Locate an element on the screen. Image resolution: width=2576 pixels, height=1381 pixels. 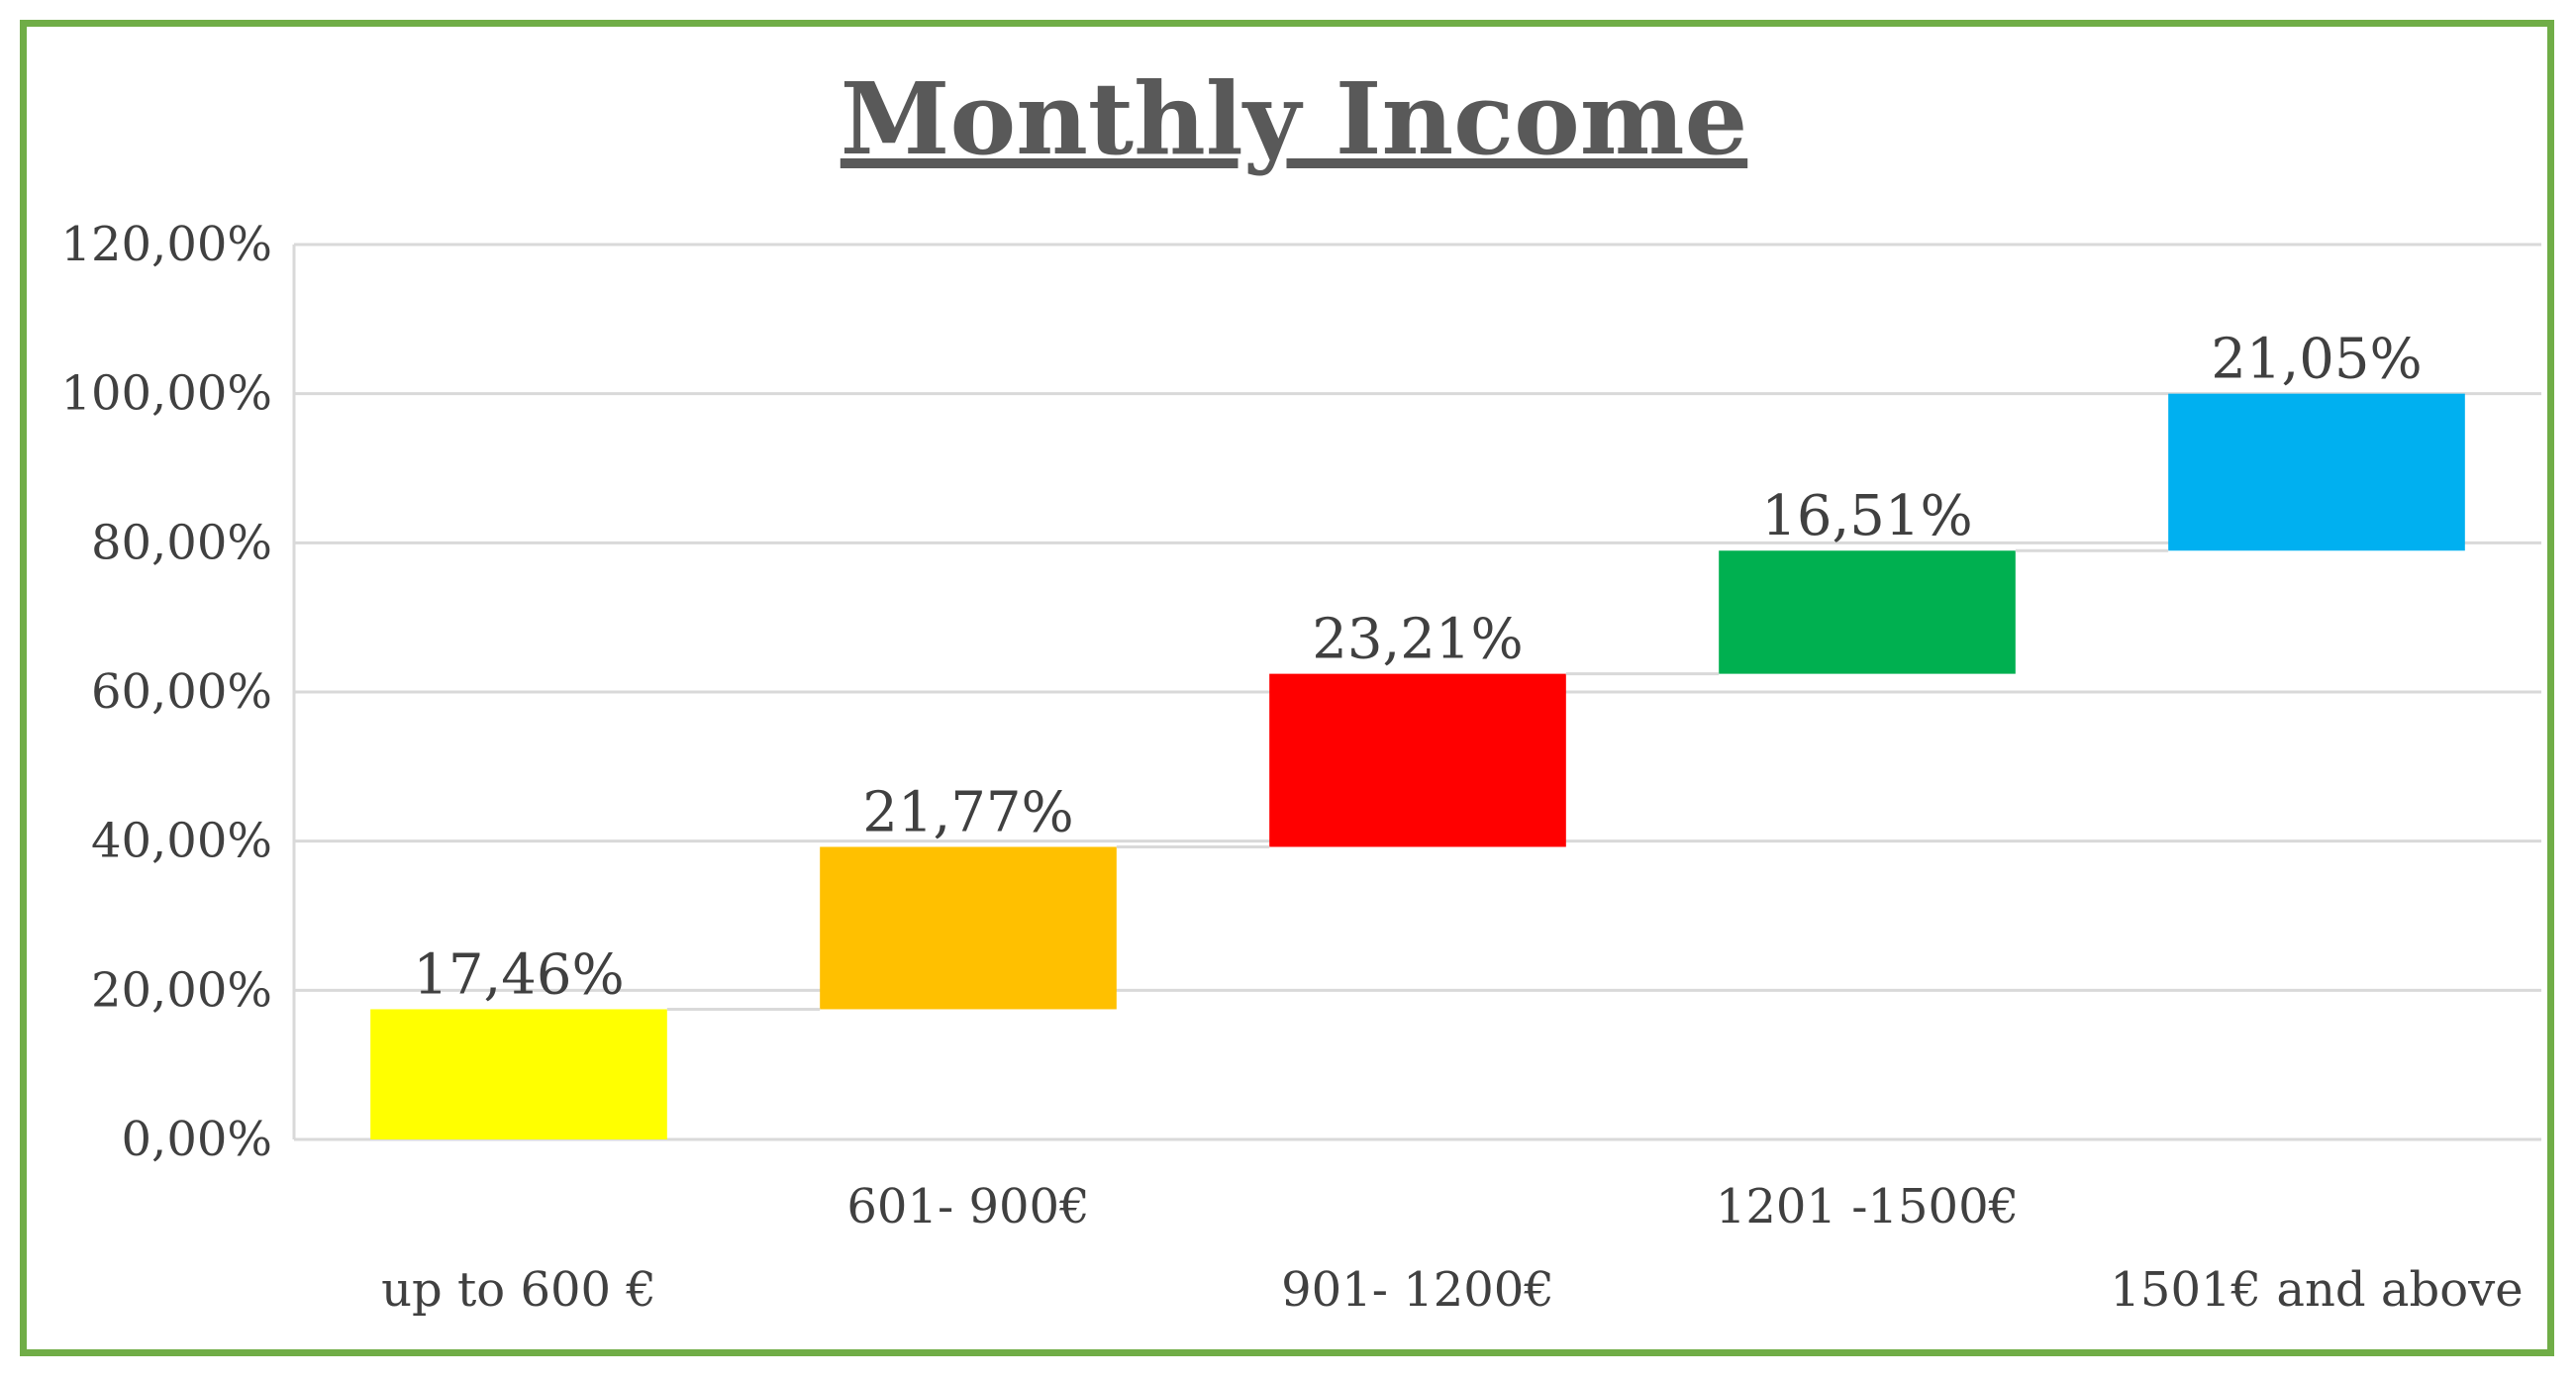
data-label: 23,21% is located at coordinates (1418, 640).